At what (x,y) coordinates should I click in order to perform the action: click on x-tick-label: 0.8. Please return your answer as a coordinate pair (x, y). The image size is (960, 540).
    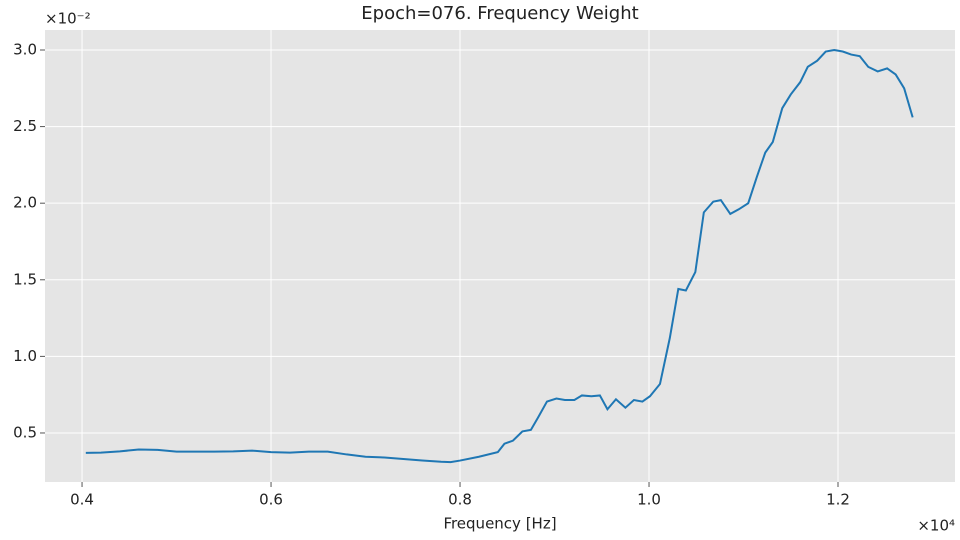
    Looking at the image, I should click on (460, 500).